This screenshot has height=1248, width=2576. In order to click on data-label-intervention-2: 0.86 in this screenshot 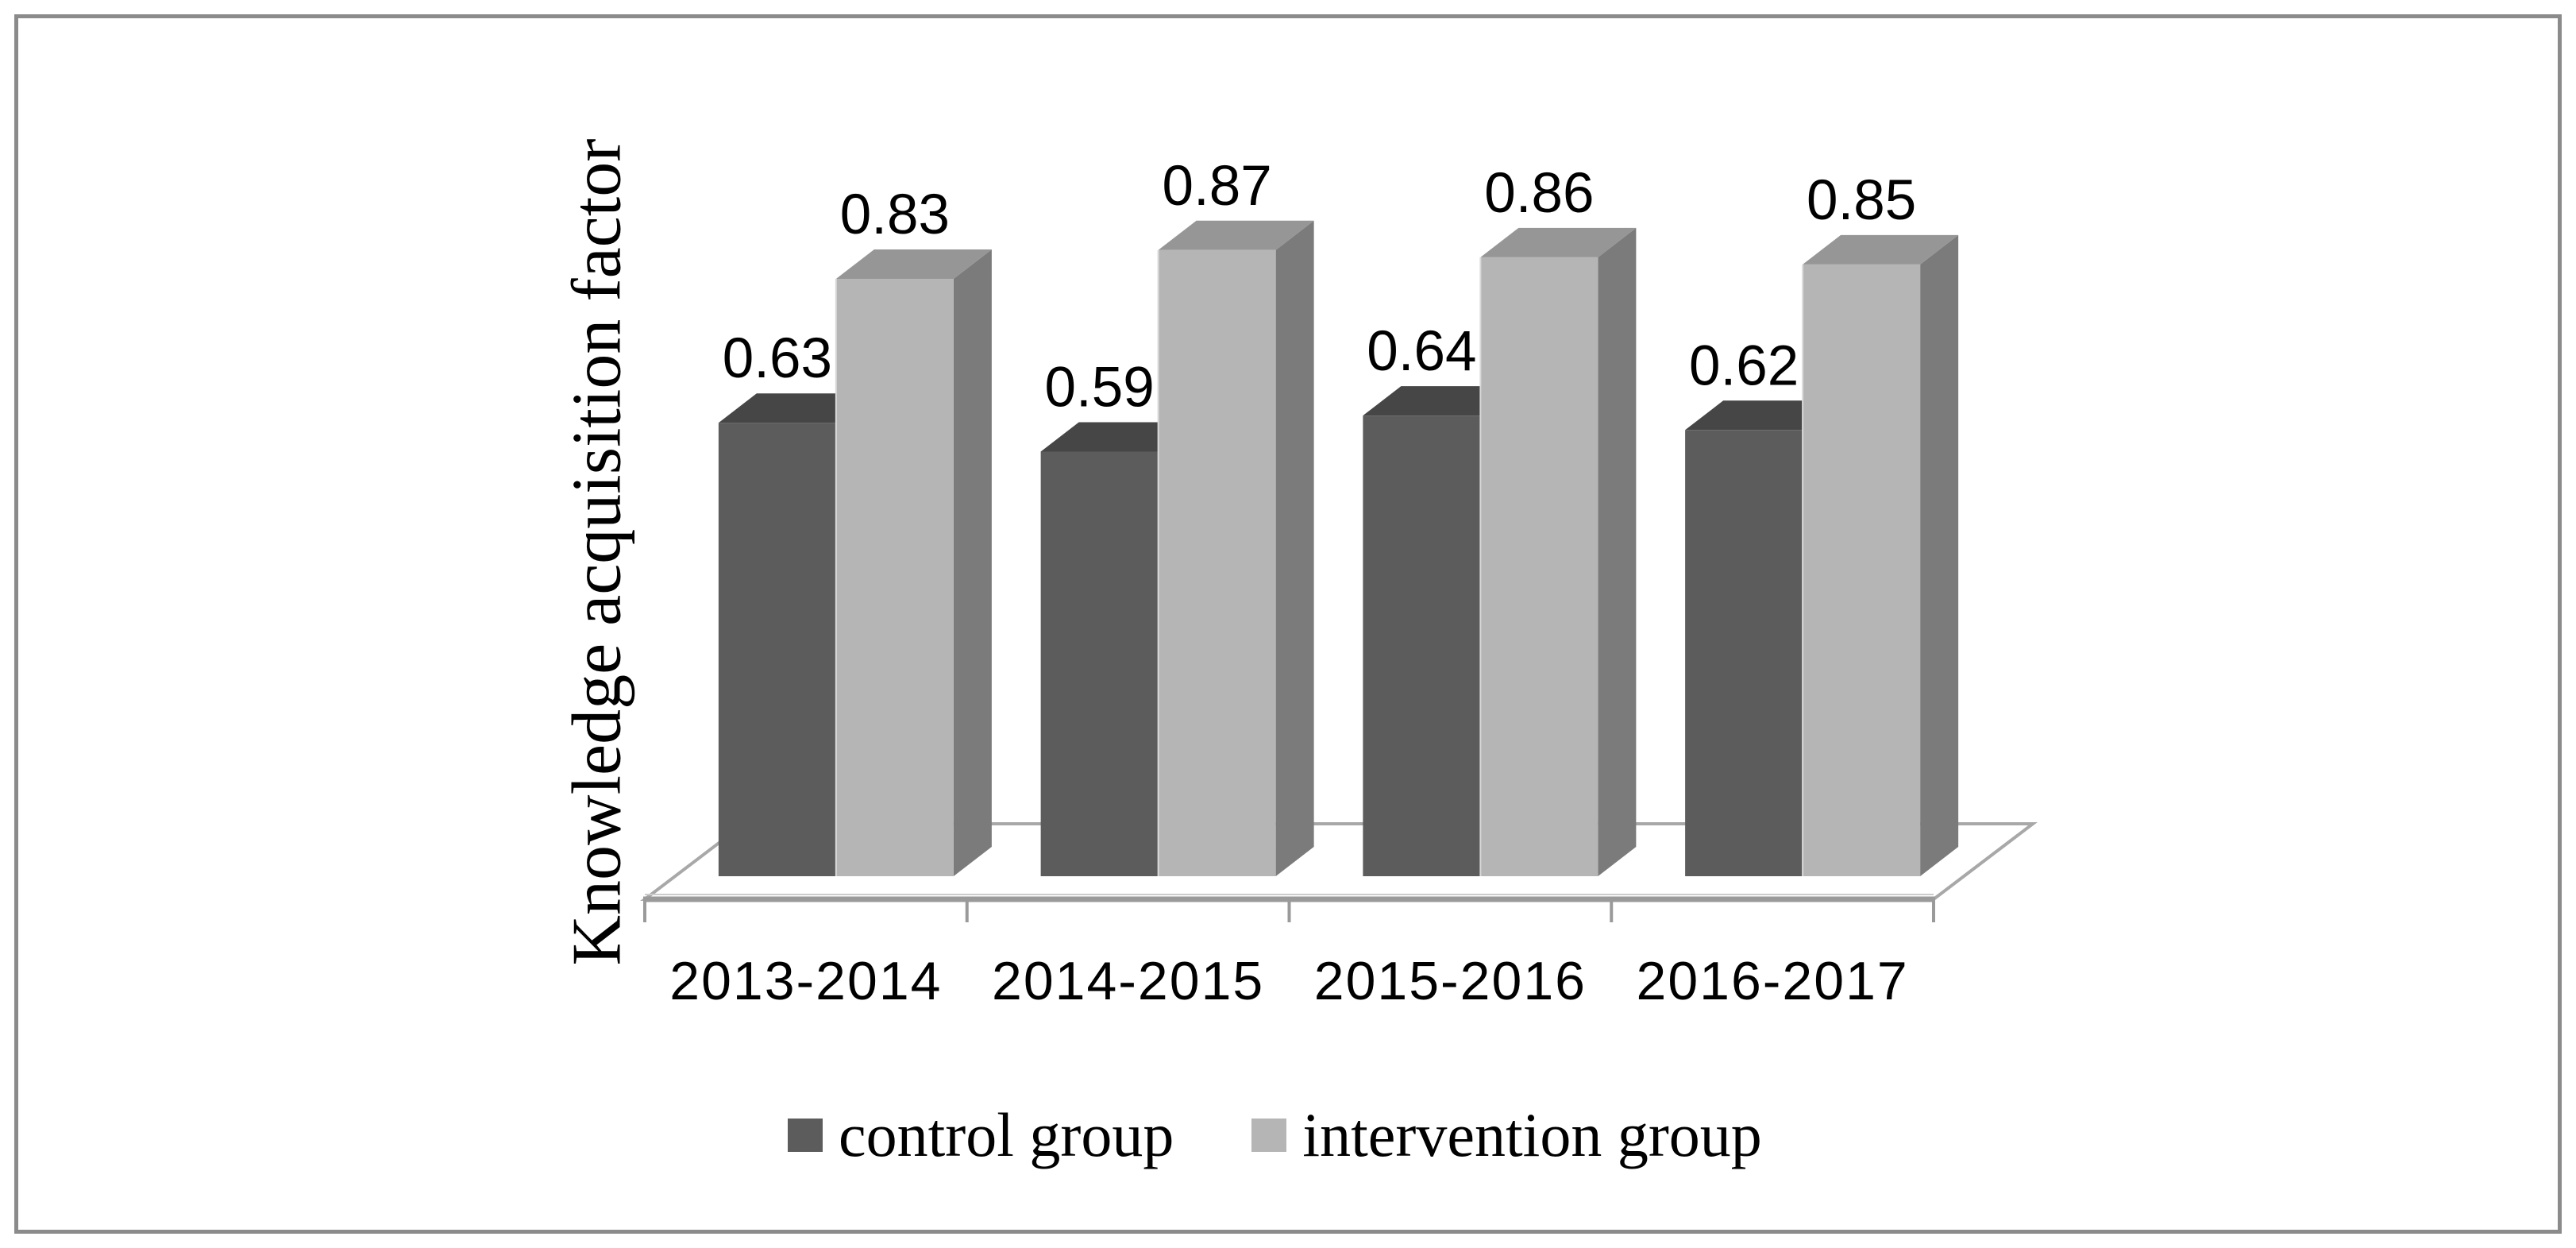, I will do `click(1539, 194)`.